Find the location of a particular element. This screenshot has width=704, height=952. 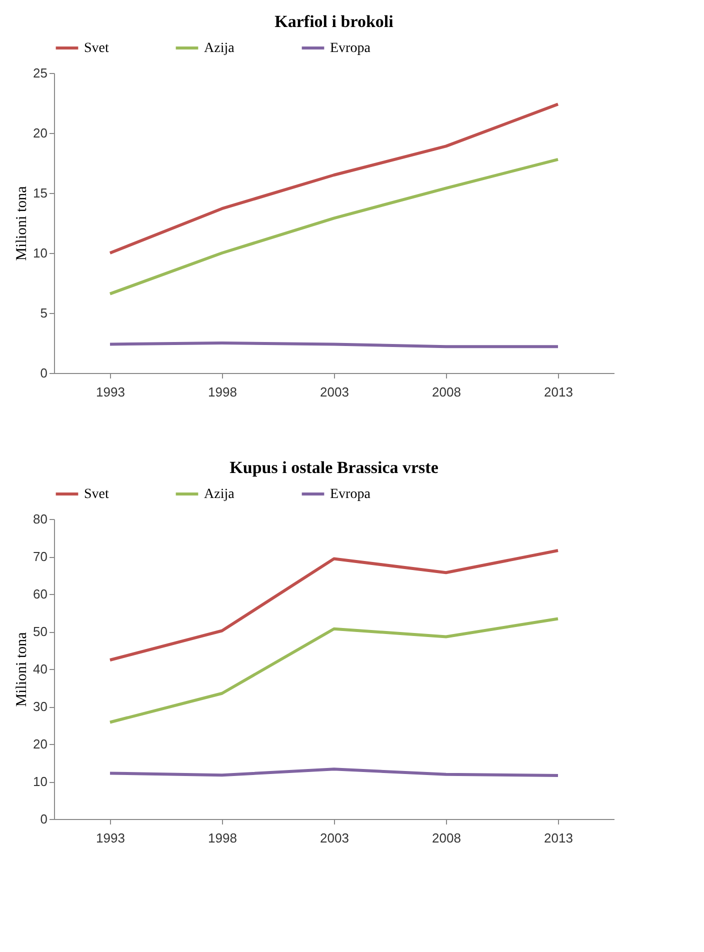

y-tick-label: 15 is located at coordinates (40, 193).